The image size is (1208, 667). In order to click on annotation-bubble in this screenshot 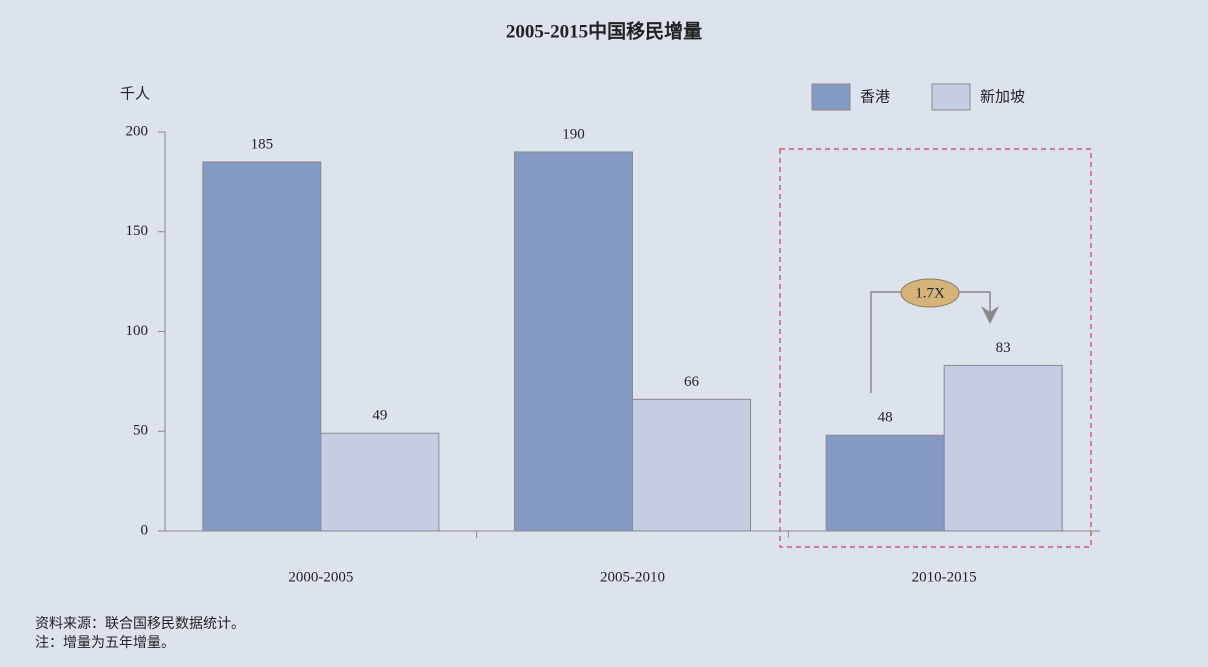, I will do `click(930, 293)`.